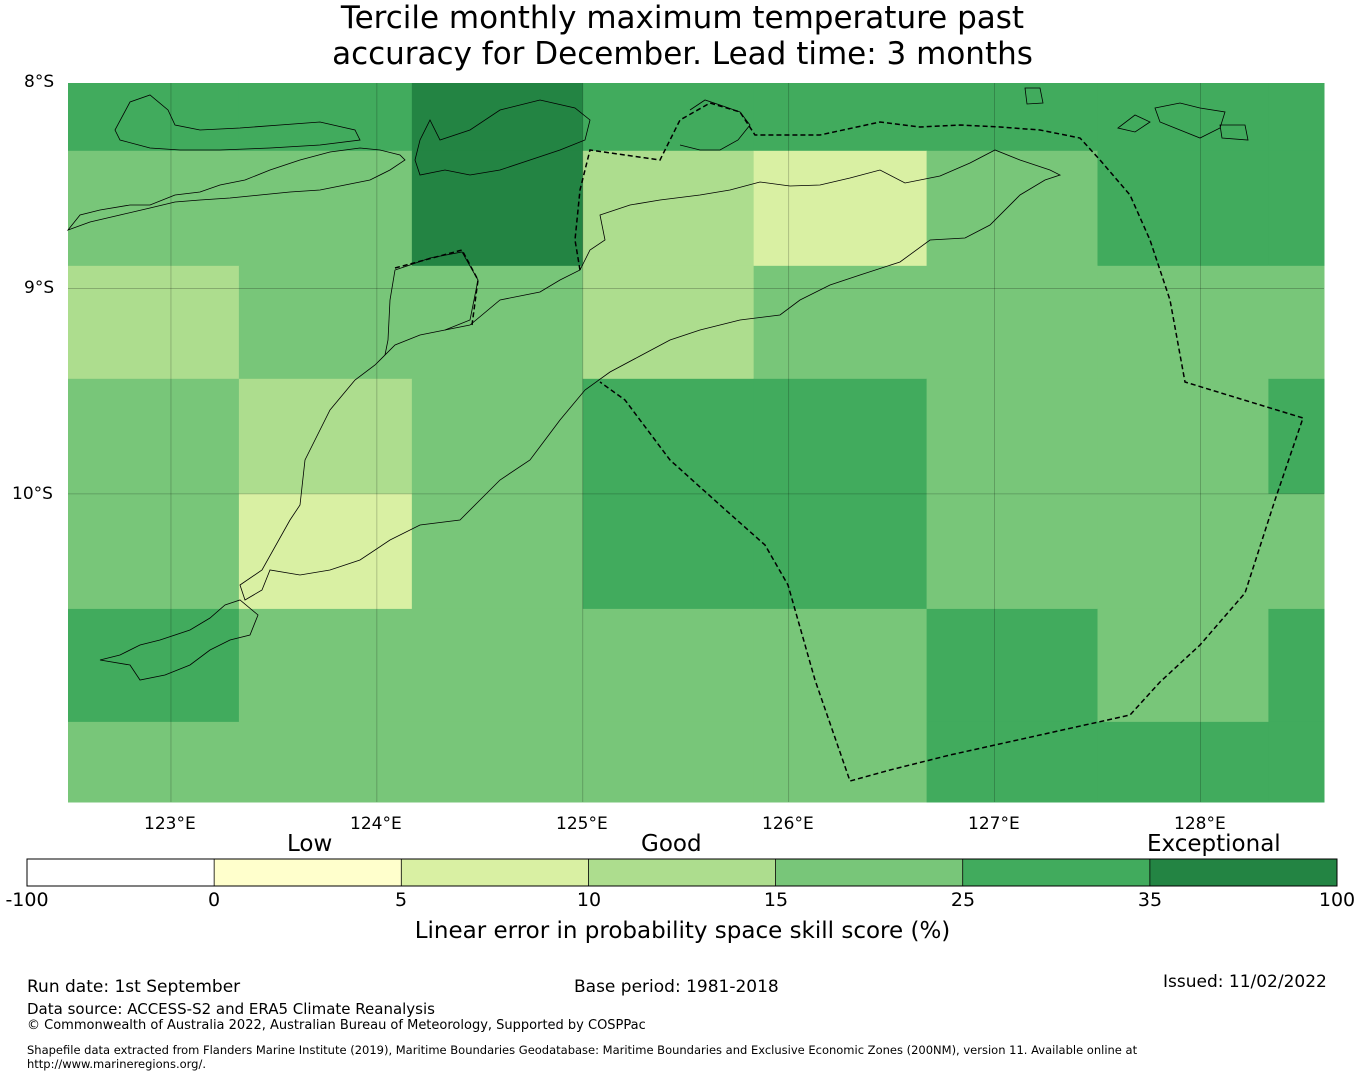  Describe the element at coordinates (310, 844) in the screenshot. I see `category-low: Low` at that location.